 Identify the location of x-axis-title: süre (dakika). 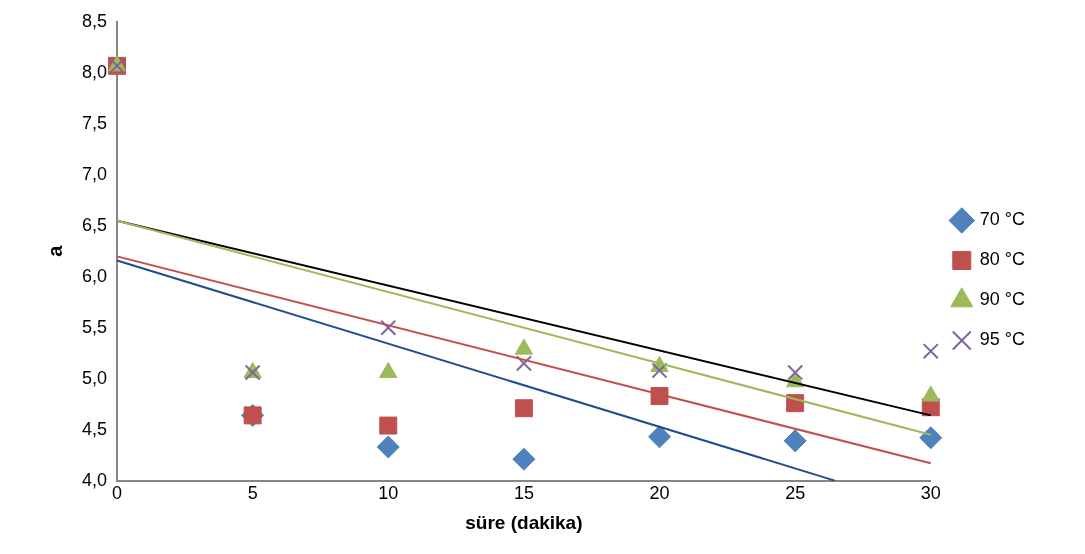
(524, 522).